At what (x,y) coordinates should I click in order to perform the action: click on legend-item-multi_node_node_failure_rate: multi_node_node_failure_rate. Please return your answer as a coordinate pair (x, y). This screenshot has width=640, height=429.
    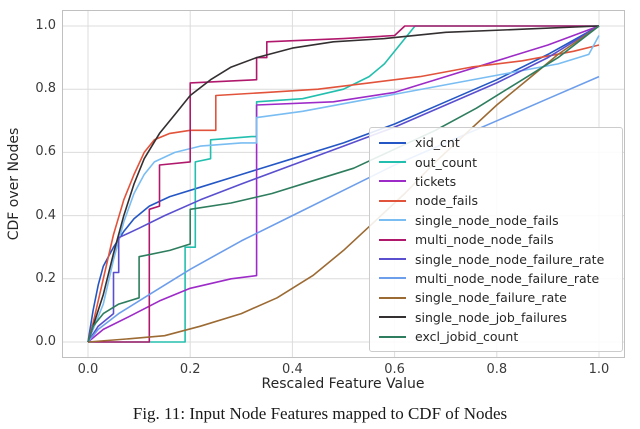
    Looking at the image, I should click on (496, 278).